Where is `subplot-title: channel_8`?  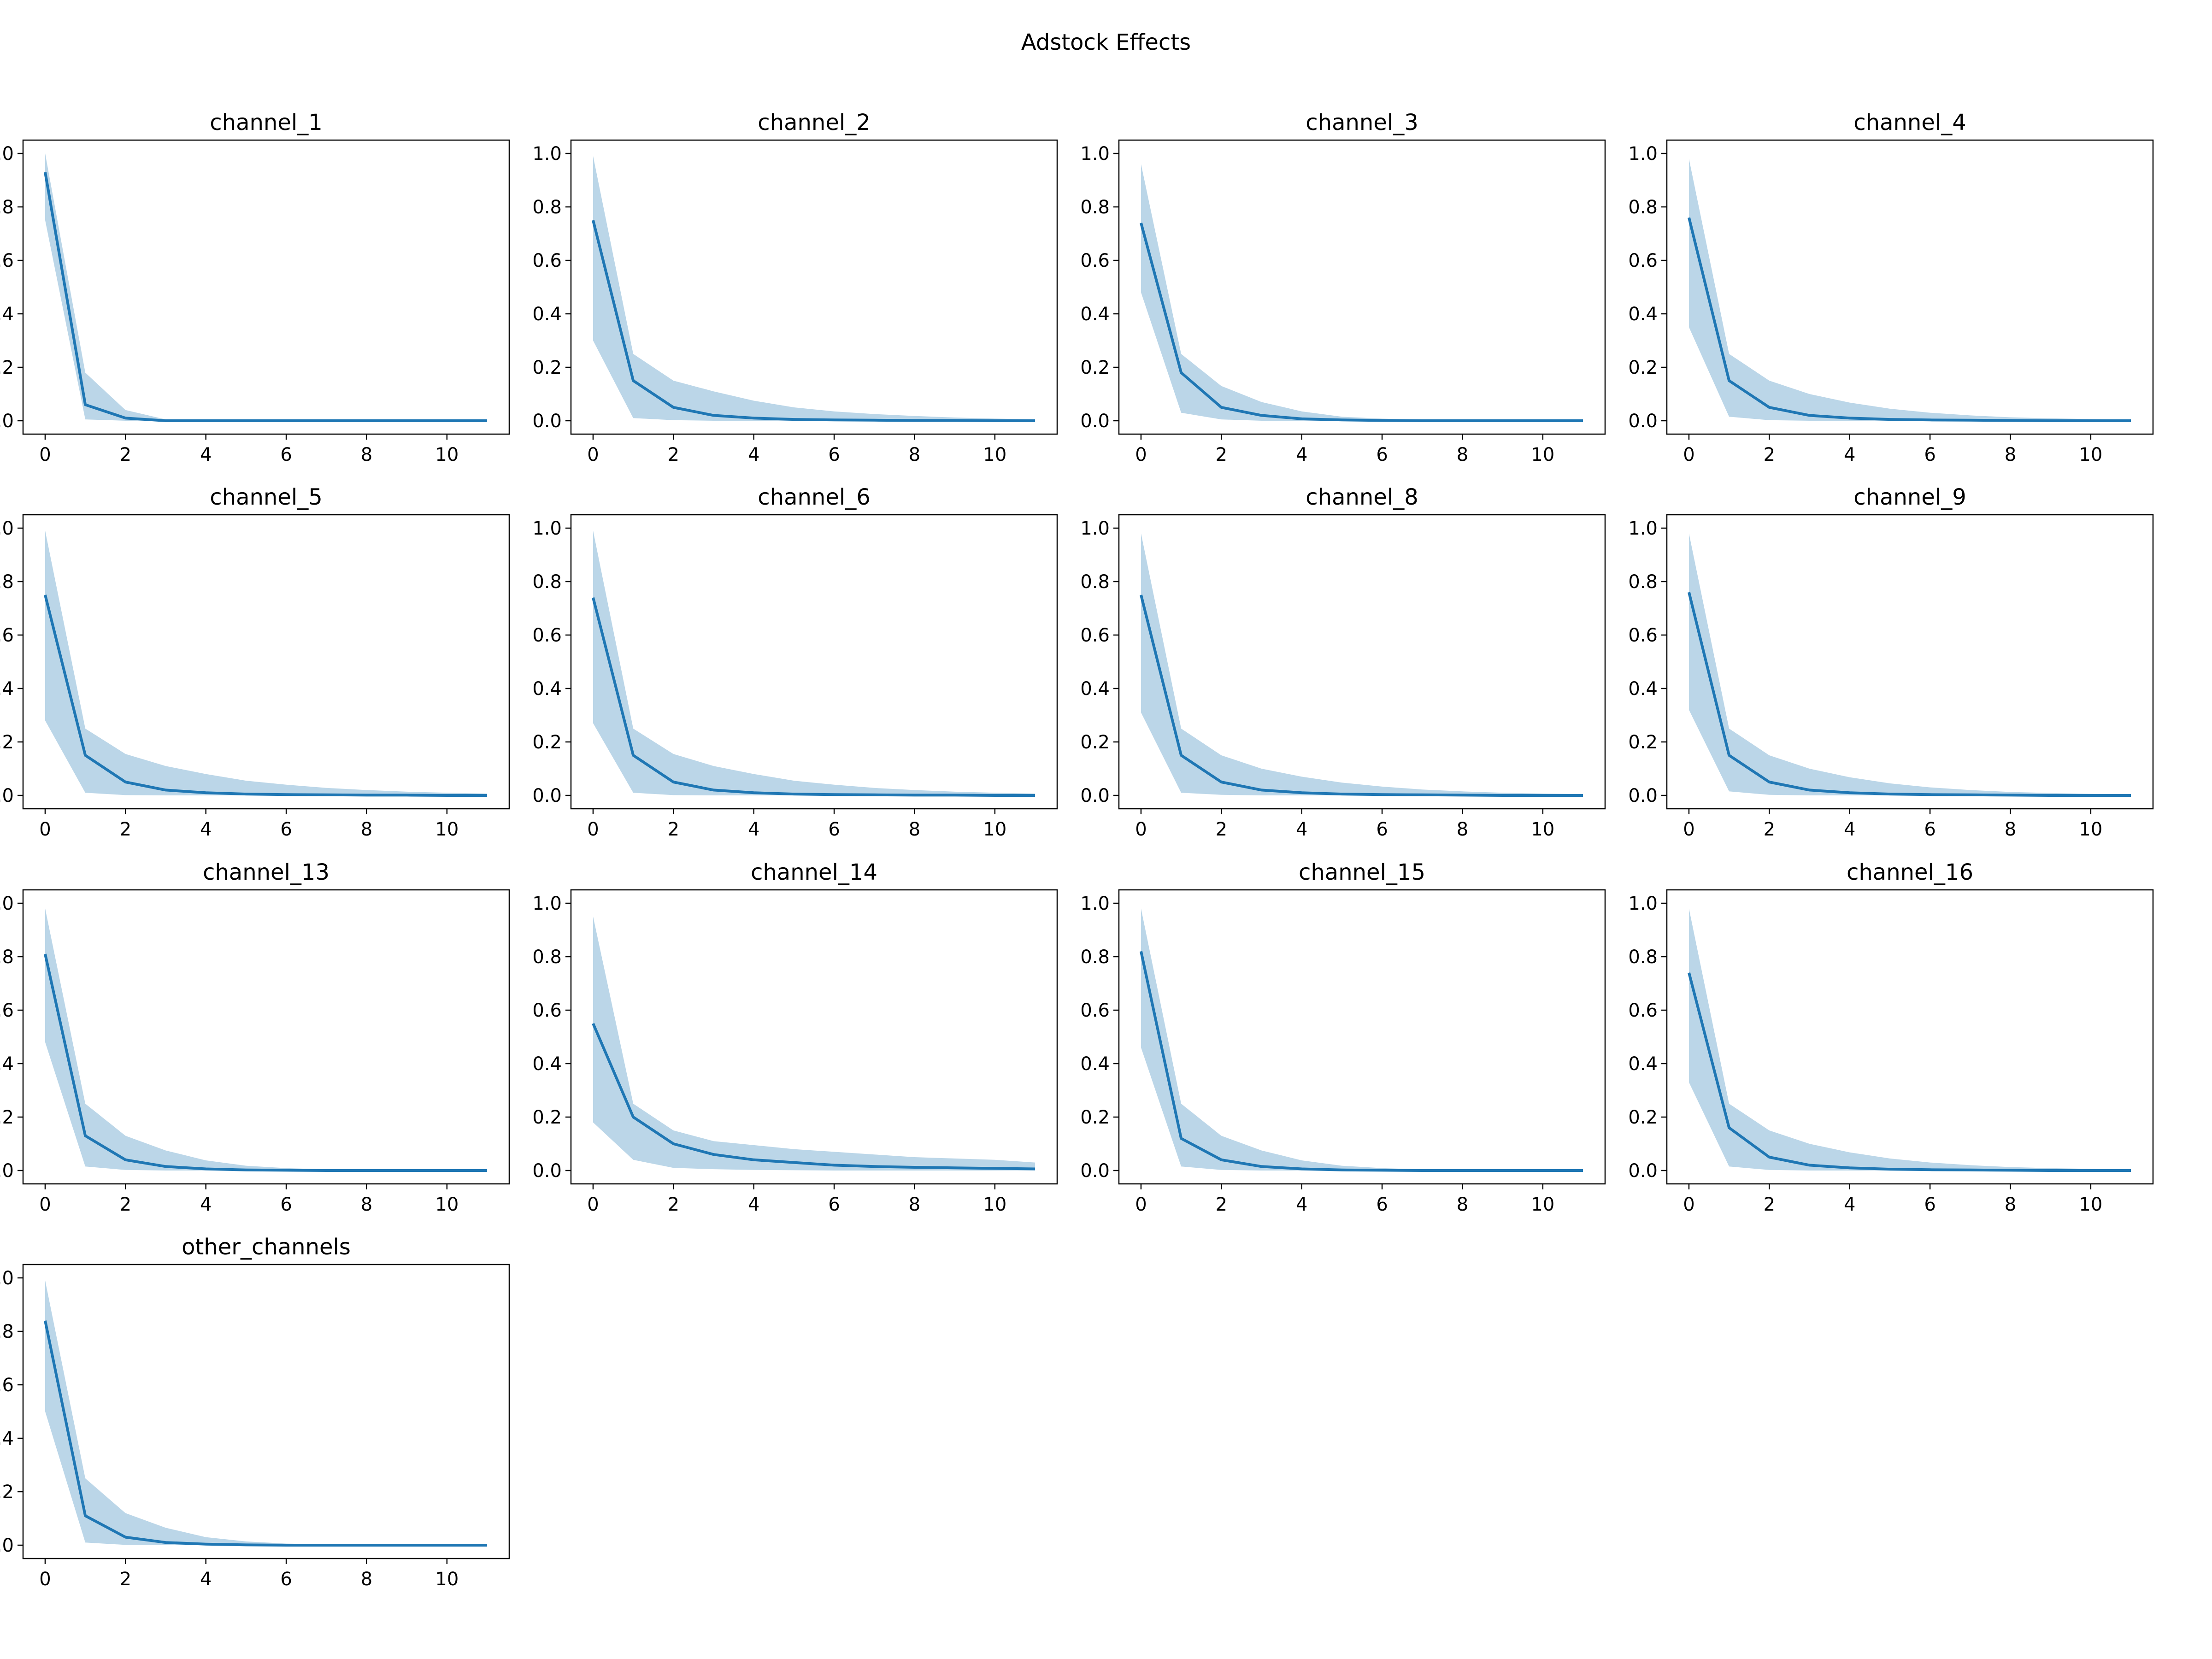 subplot-title: channel_8 is located at coordinates (1362, 497).